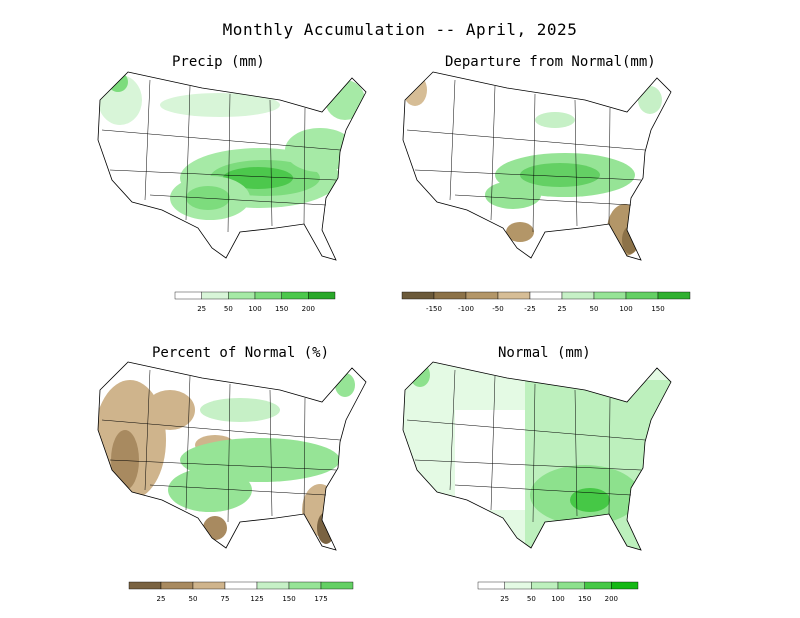 The width and height of the screenshot is (800, 618). What do you see at coordinates (550, 62) in the screenshot?
I see `departure-panel-title: Departure from Normal(mm)` at bounding box center [550, 62].